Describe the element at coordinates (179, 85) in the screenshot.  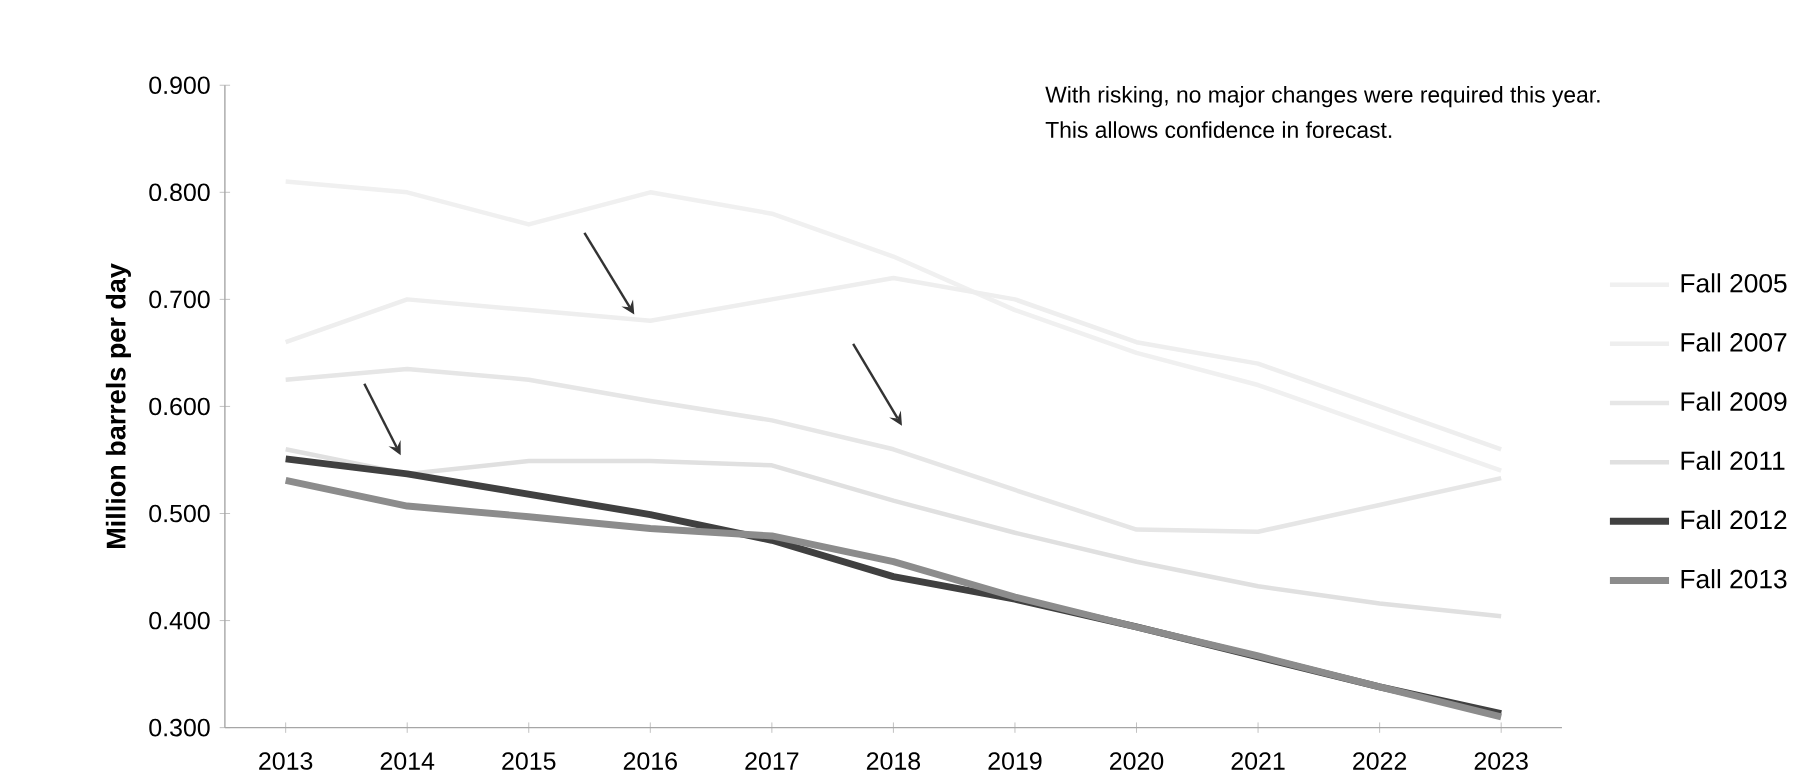
I see `y-tick-label: 0.900` at that location.